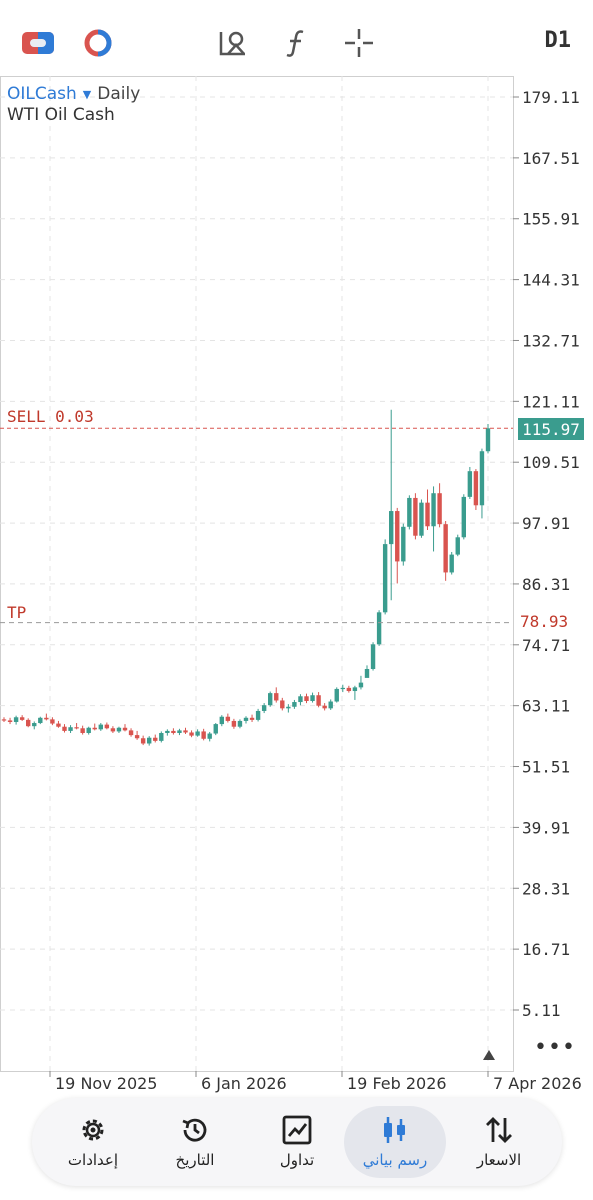 This screenshot has width=593, height=1200. What do you see at coordinates (555, 1047) in the screenshot?
I see `more-options-button: •••` at bounding box center [555, 1047].